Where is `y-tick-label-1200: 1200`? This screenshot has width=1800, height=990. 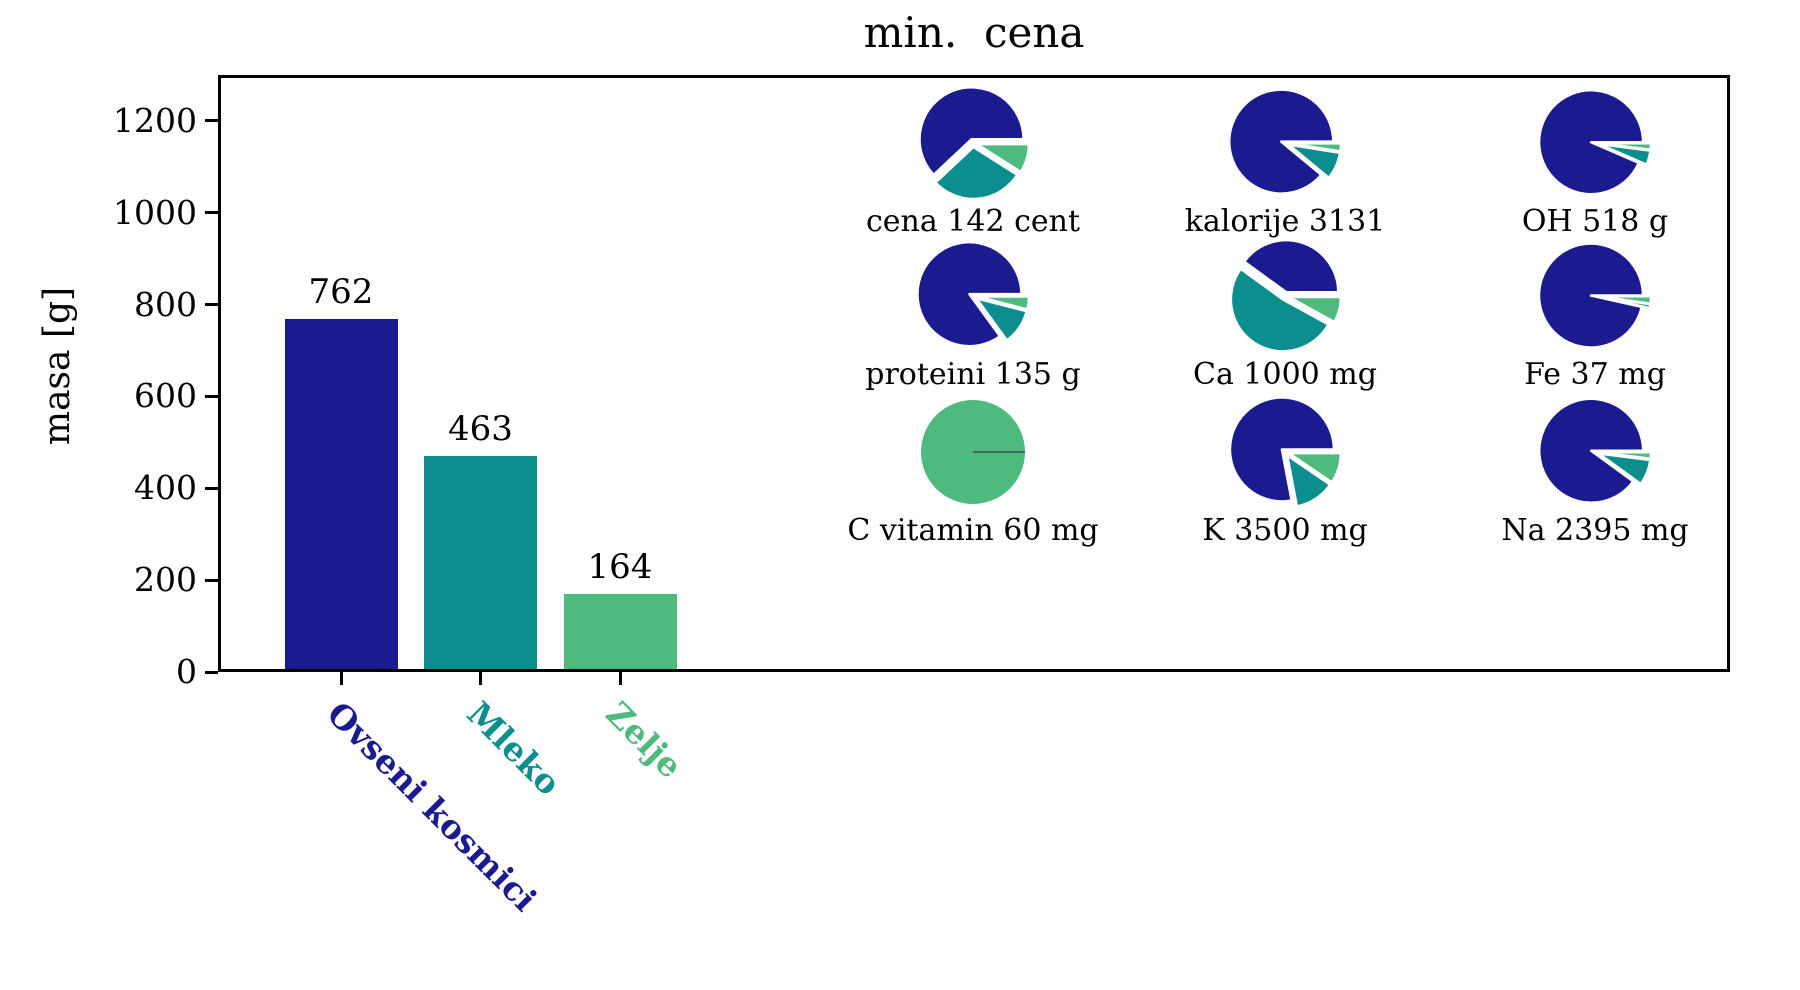 y-tick-label-1200: 1200 is located at coordinates (155, 120).